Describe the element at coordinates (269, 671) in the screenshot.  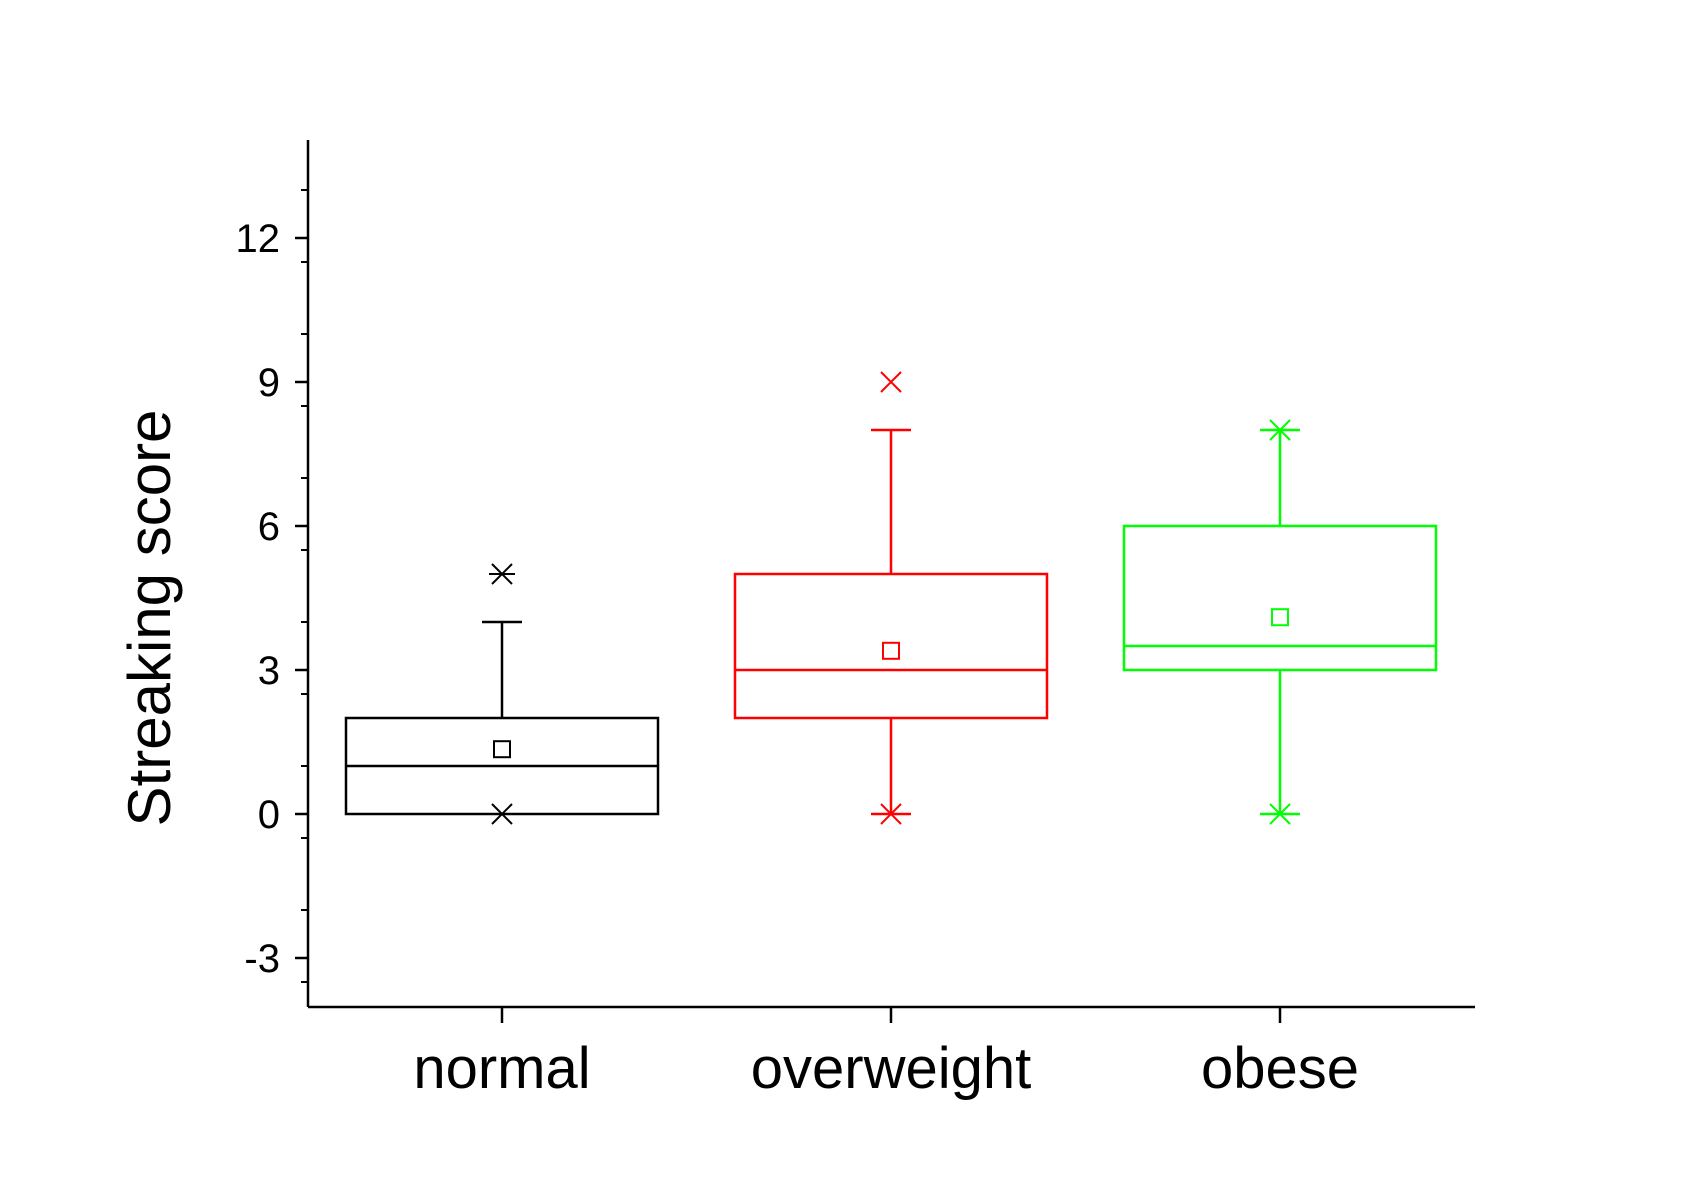
I see `y-tick-label: 3` at that location.